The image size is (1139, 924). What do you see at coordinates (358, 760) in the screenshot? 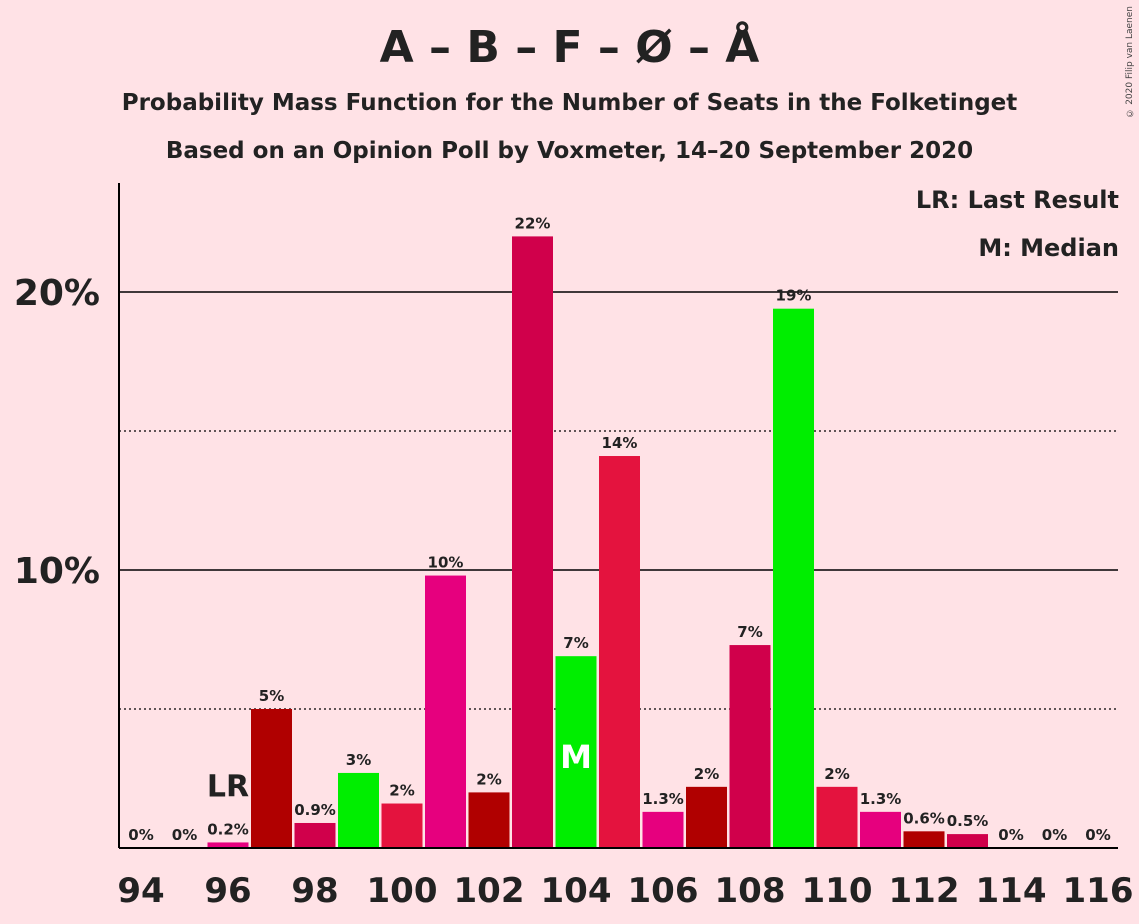
I see `bar-label-99: 3%` at bounding box center [358, 760].